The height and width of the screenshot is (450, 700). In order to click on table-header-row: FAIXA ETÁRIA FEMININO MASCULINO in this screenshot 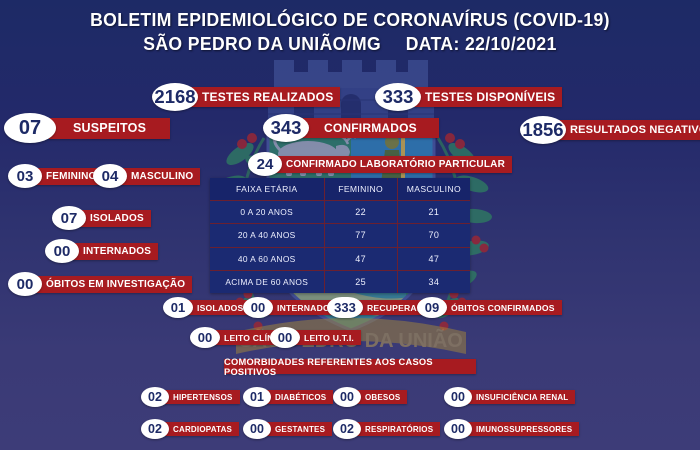, I will do `click(340, 189)`.